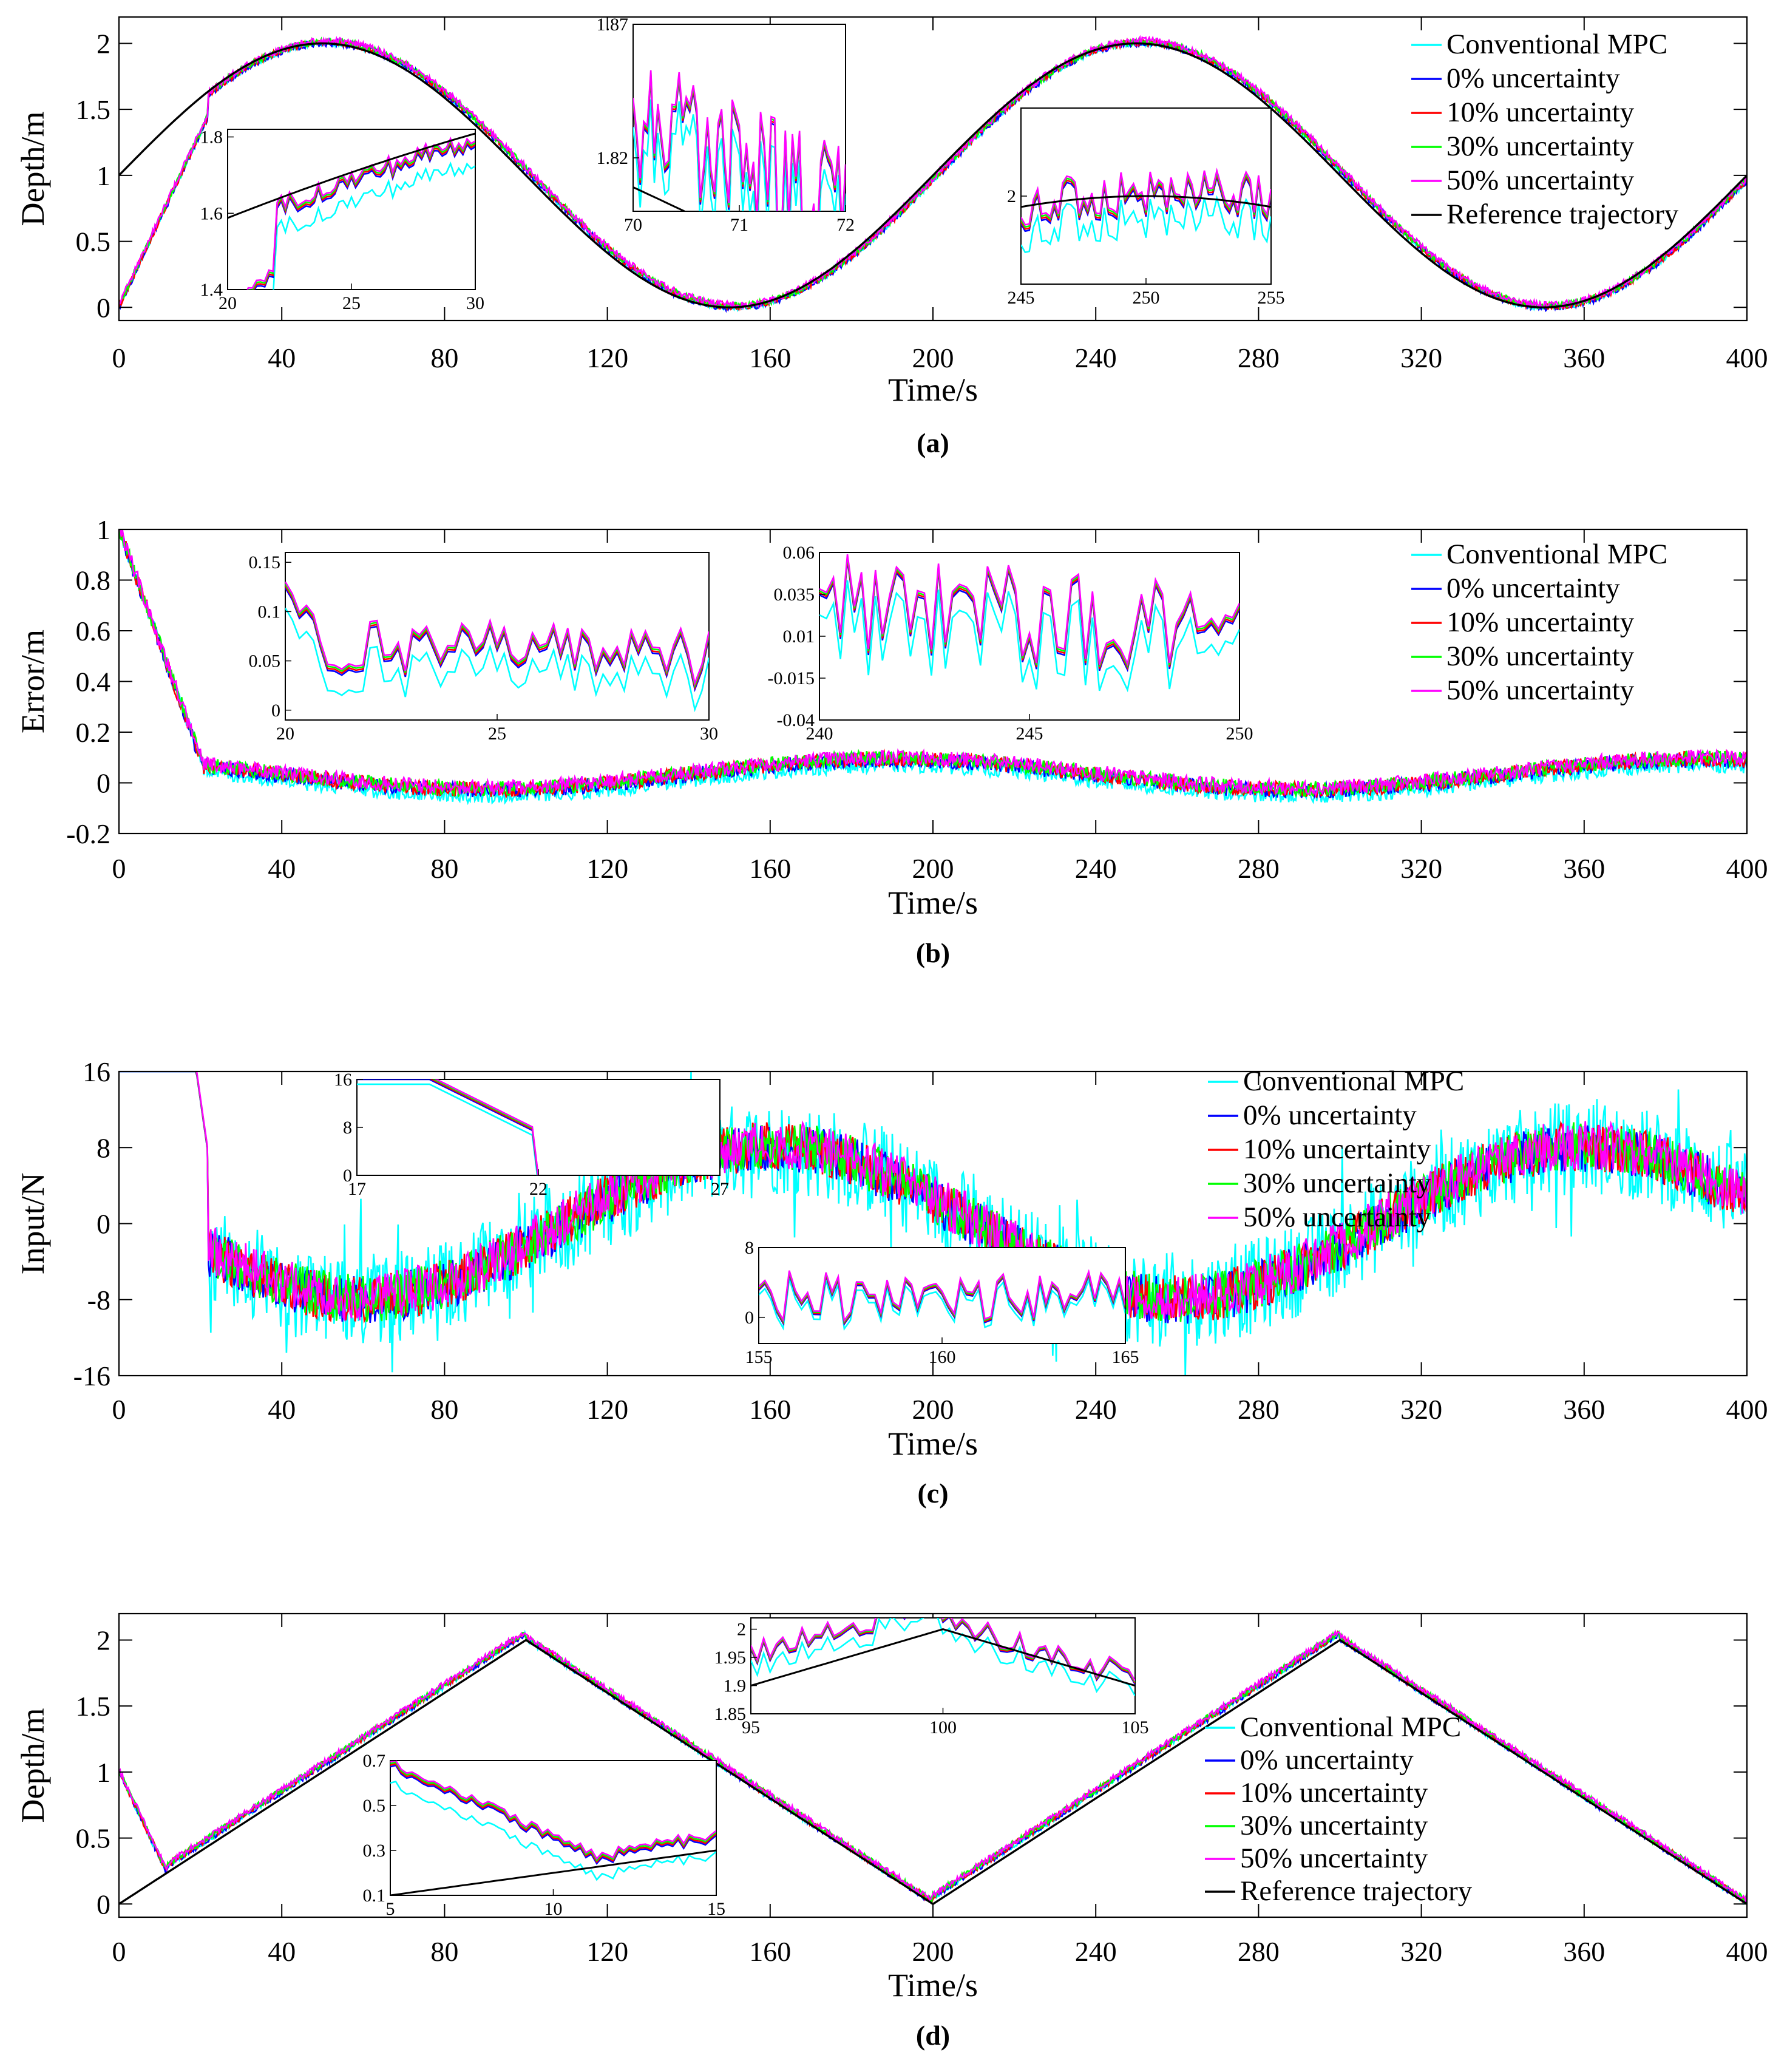  I want to click on inset-uncertainty-10-line, so click(553, 1813).